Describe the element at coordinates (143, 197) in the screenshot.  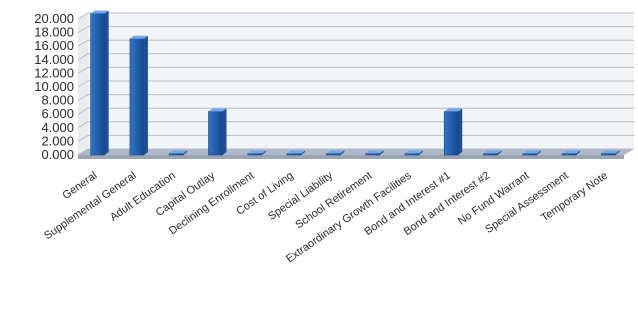
I see `x-category-label: Adult Education` at that location.